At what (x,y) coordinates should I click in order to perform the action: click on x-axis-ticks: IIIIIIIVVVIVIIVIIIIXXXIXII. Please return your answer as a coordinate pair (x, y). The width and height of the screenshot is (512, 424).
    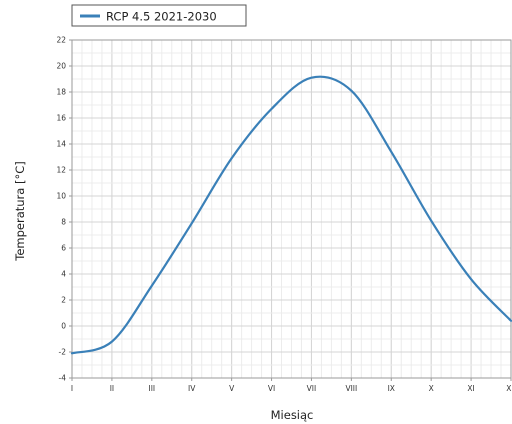
    Looking at the image, I should click on (291, 385).